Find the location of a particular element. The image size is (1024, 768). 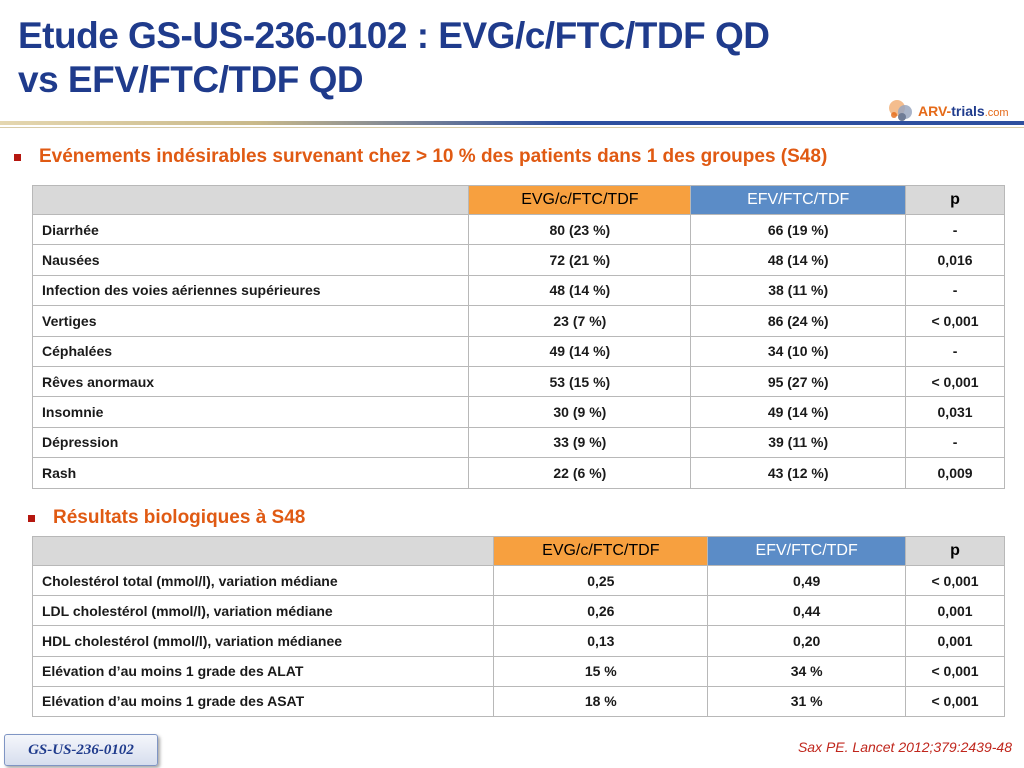

row-label: Nausées is located at coordinates (250, 260).